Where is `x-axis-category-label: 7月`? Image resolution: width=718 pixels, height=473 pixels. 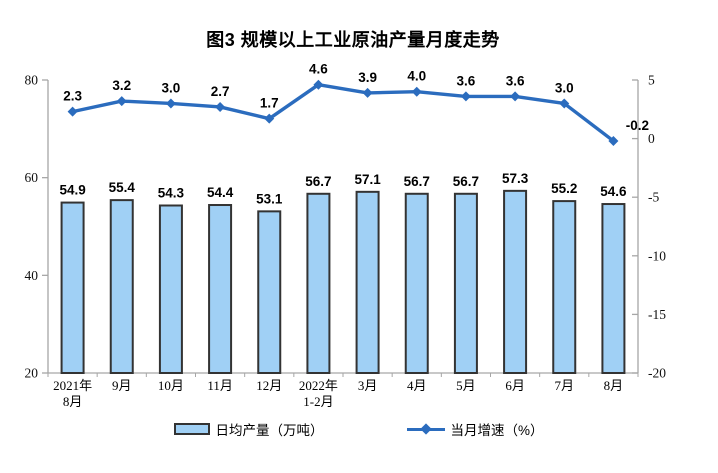
x-axis-category-label: 7月 is located at coordinates (564, 385).